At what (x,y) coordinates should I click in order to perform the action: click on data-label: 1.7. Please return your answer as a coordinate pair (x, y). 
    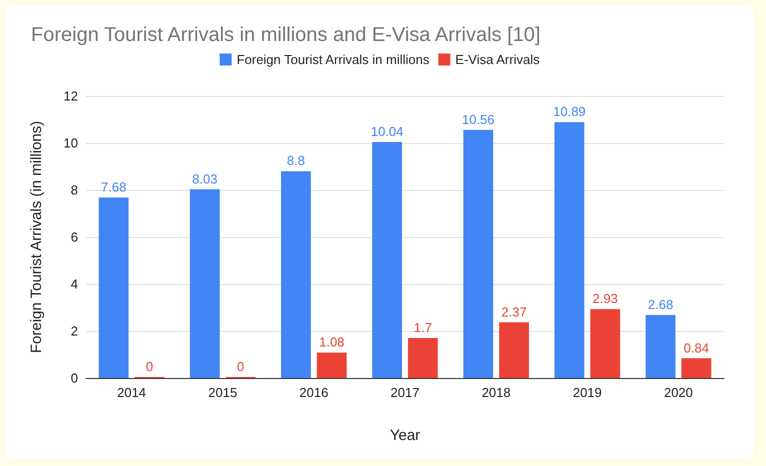
    Looking at the image, I should click on (423, 328).